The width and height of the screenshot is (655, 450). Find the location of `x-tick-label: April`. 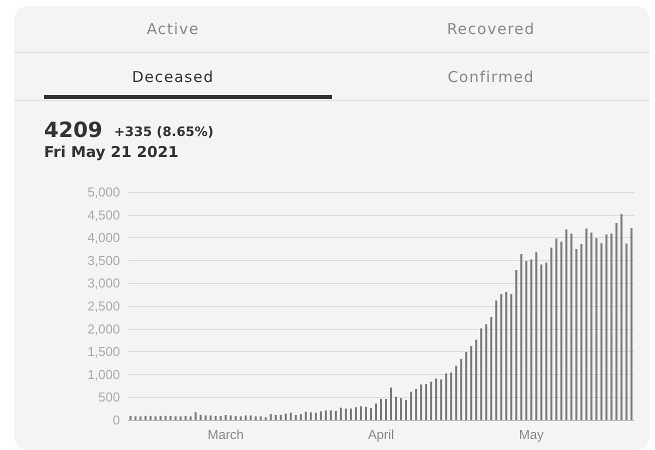

x-tick-label: April is located at coordinates (381, 434).